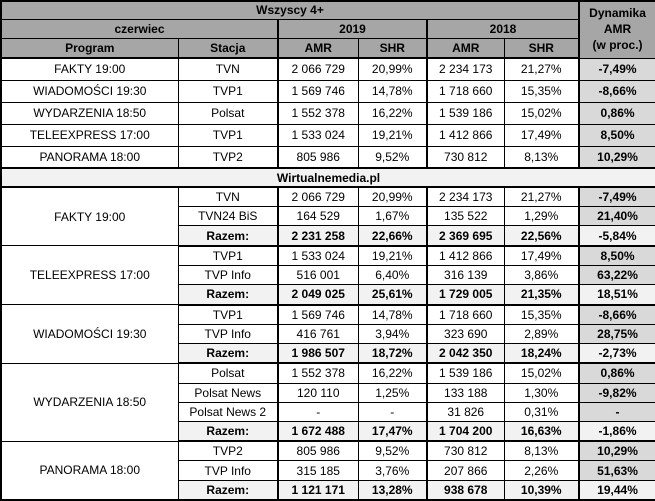 The height and width of the screenshot is (501, 655). I want to click on shr-2019-cell: 17,47%, so click(392, 431).